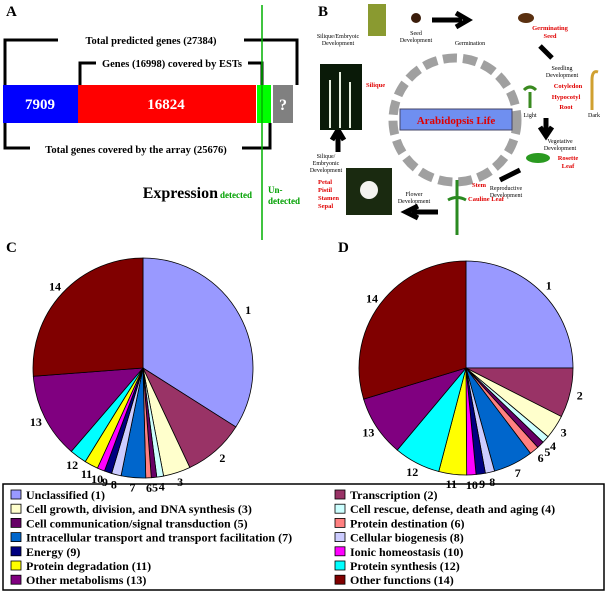 The height and width of the screenshot is (593, 608). What do you see at coordinates (97, 479) in the screenshot?
I see `slice-label: 10` at bounding box center [97, 479].